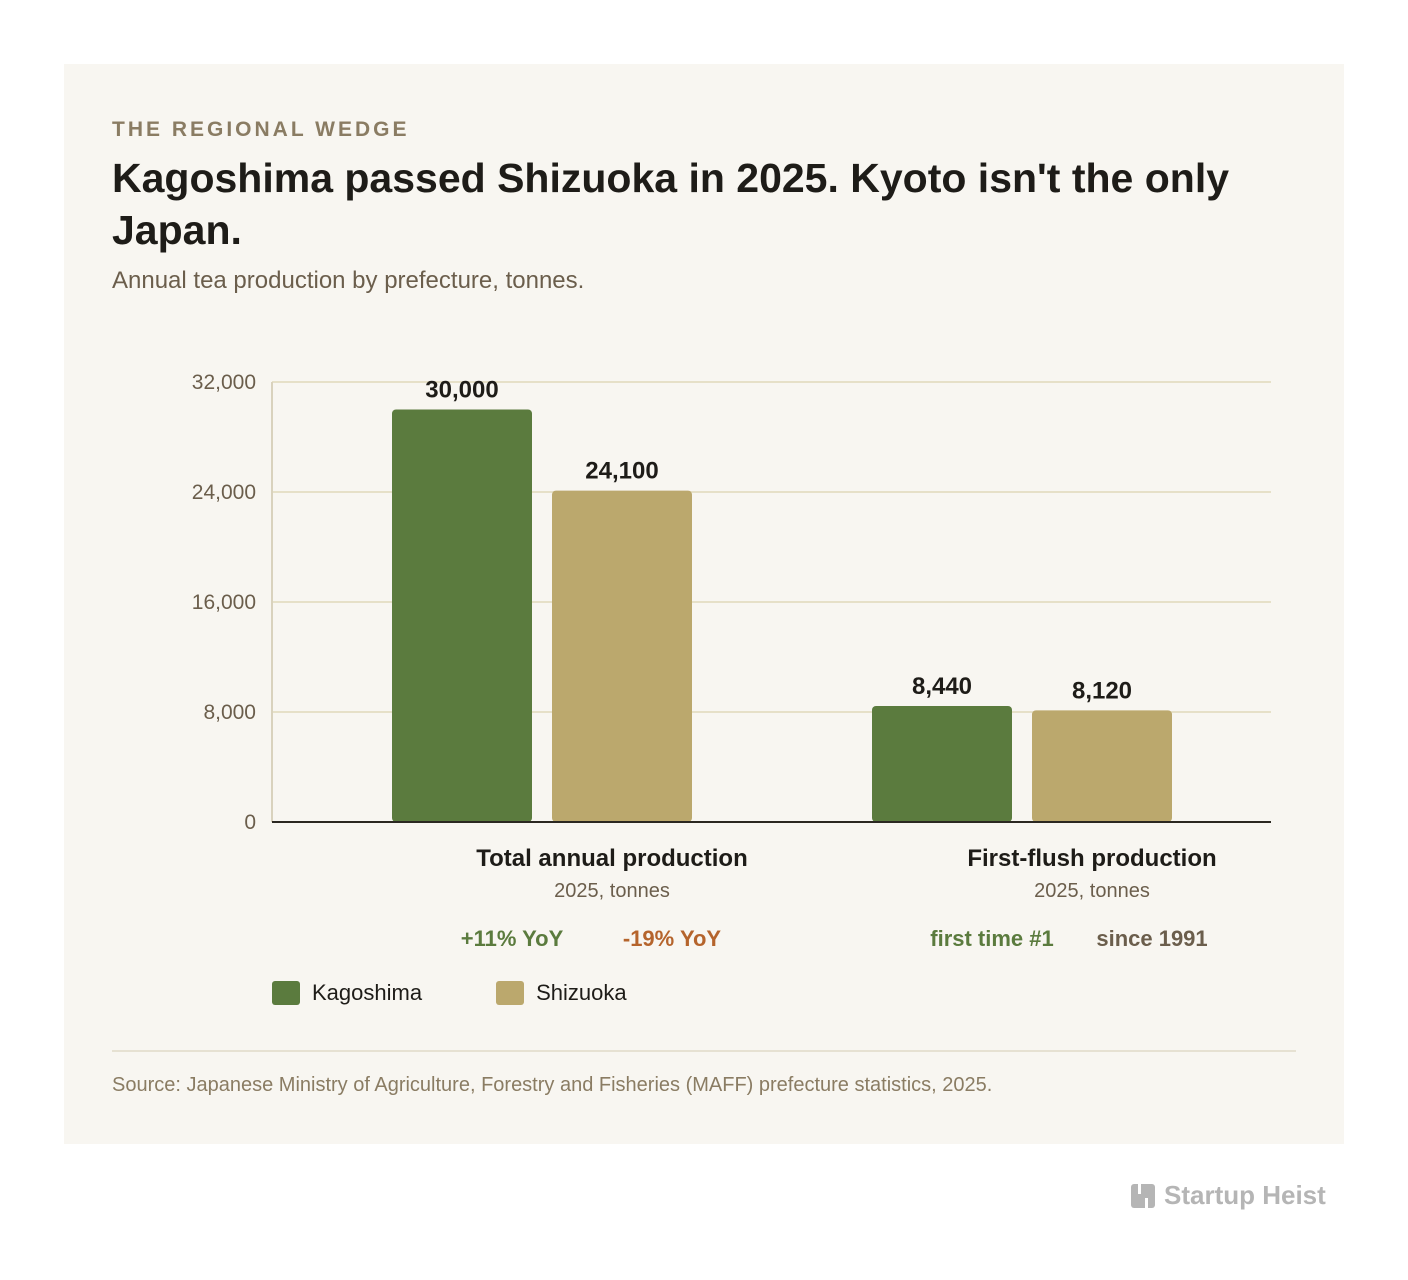 The width and height of the screenshot is (1408, 1280). What do you see at coordinates (461, 390) in the screenshot?
I see `bar-value-label: 30,000` at bounding box center [461, 390].